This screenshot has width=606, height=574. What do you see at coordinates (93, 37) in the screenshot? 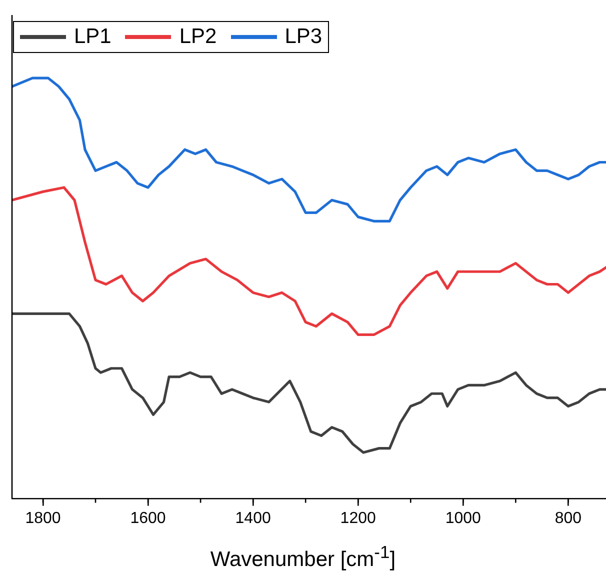
I see `legend-label: LP1` at bounding box center [93, 37].